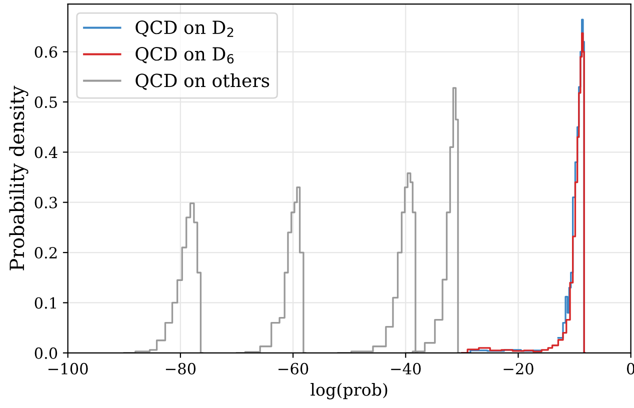 This screenshot has height=408, width=634. Describe the element at coordinates (185, 55) in the screenshot. I see `legend-label: QCD on D$_{6}$` at that location.